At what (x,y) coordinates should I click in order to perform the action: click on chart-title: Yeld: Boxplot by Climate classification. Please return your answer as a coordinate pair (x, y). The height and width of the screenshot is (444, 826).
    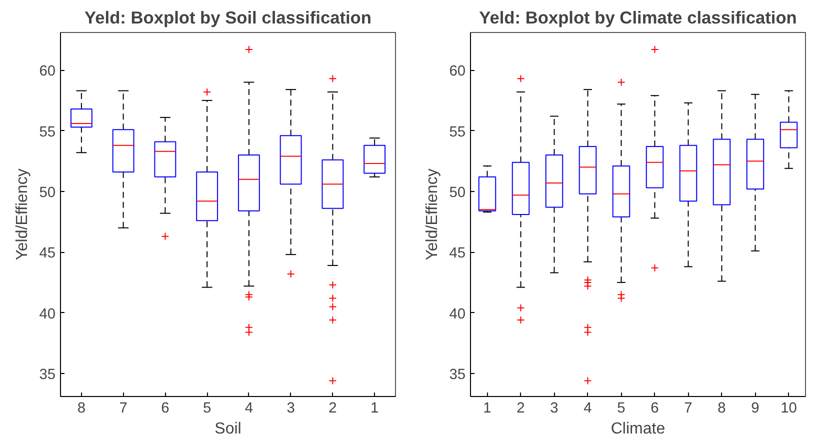
    Looking at the image, I should click on (638, 18).